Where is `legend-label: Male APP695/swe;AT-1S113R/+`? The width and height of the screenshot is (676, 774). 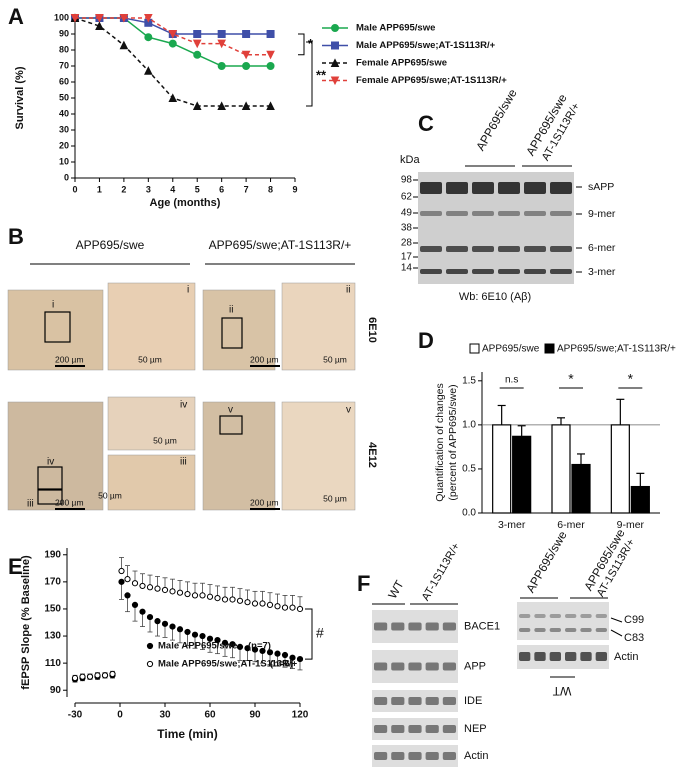
legend-label: Male APP695/swe;AT-1S113R/+ is located at coordinates (228, 664).